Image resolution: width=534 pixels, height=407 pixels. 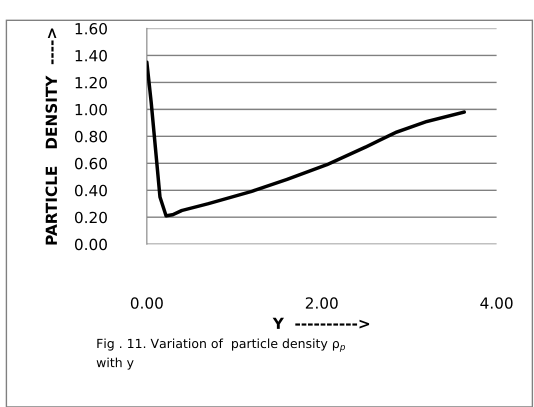 I want to click on x-tick-label: 0.00, so click(x=146, y=303).